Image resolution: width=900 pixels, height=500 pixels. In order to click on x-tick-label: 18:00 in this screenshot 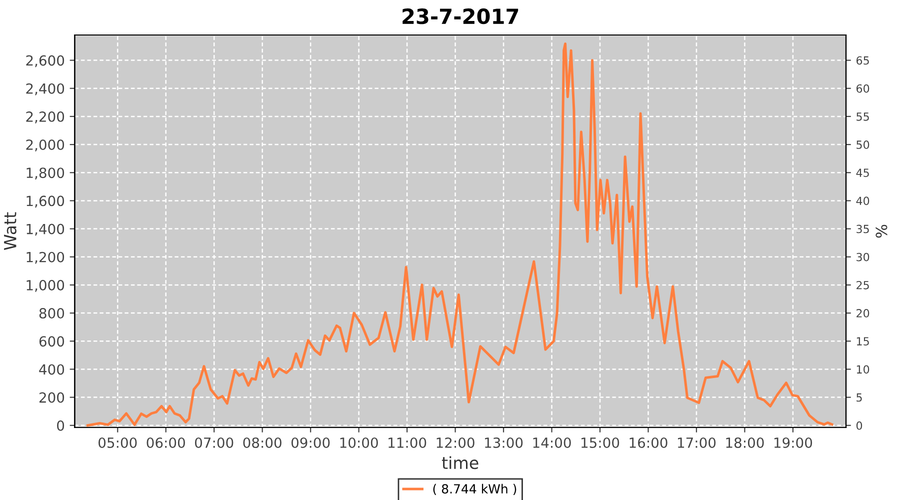, I will do `click(745, 442)`.